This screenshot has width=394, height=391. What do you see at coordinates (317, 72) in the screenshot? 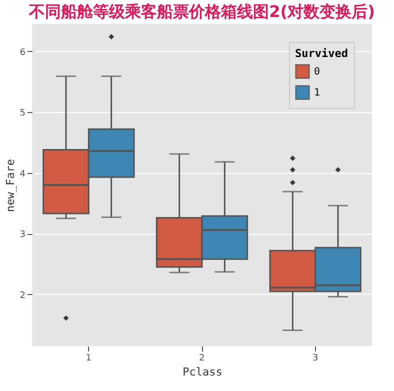
I see `legend-label: 0` at bounding box center [317, 72].